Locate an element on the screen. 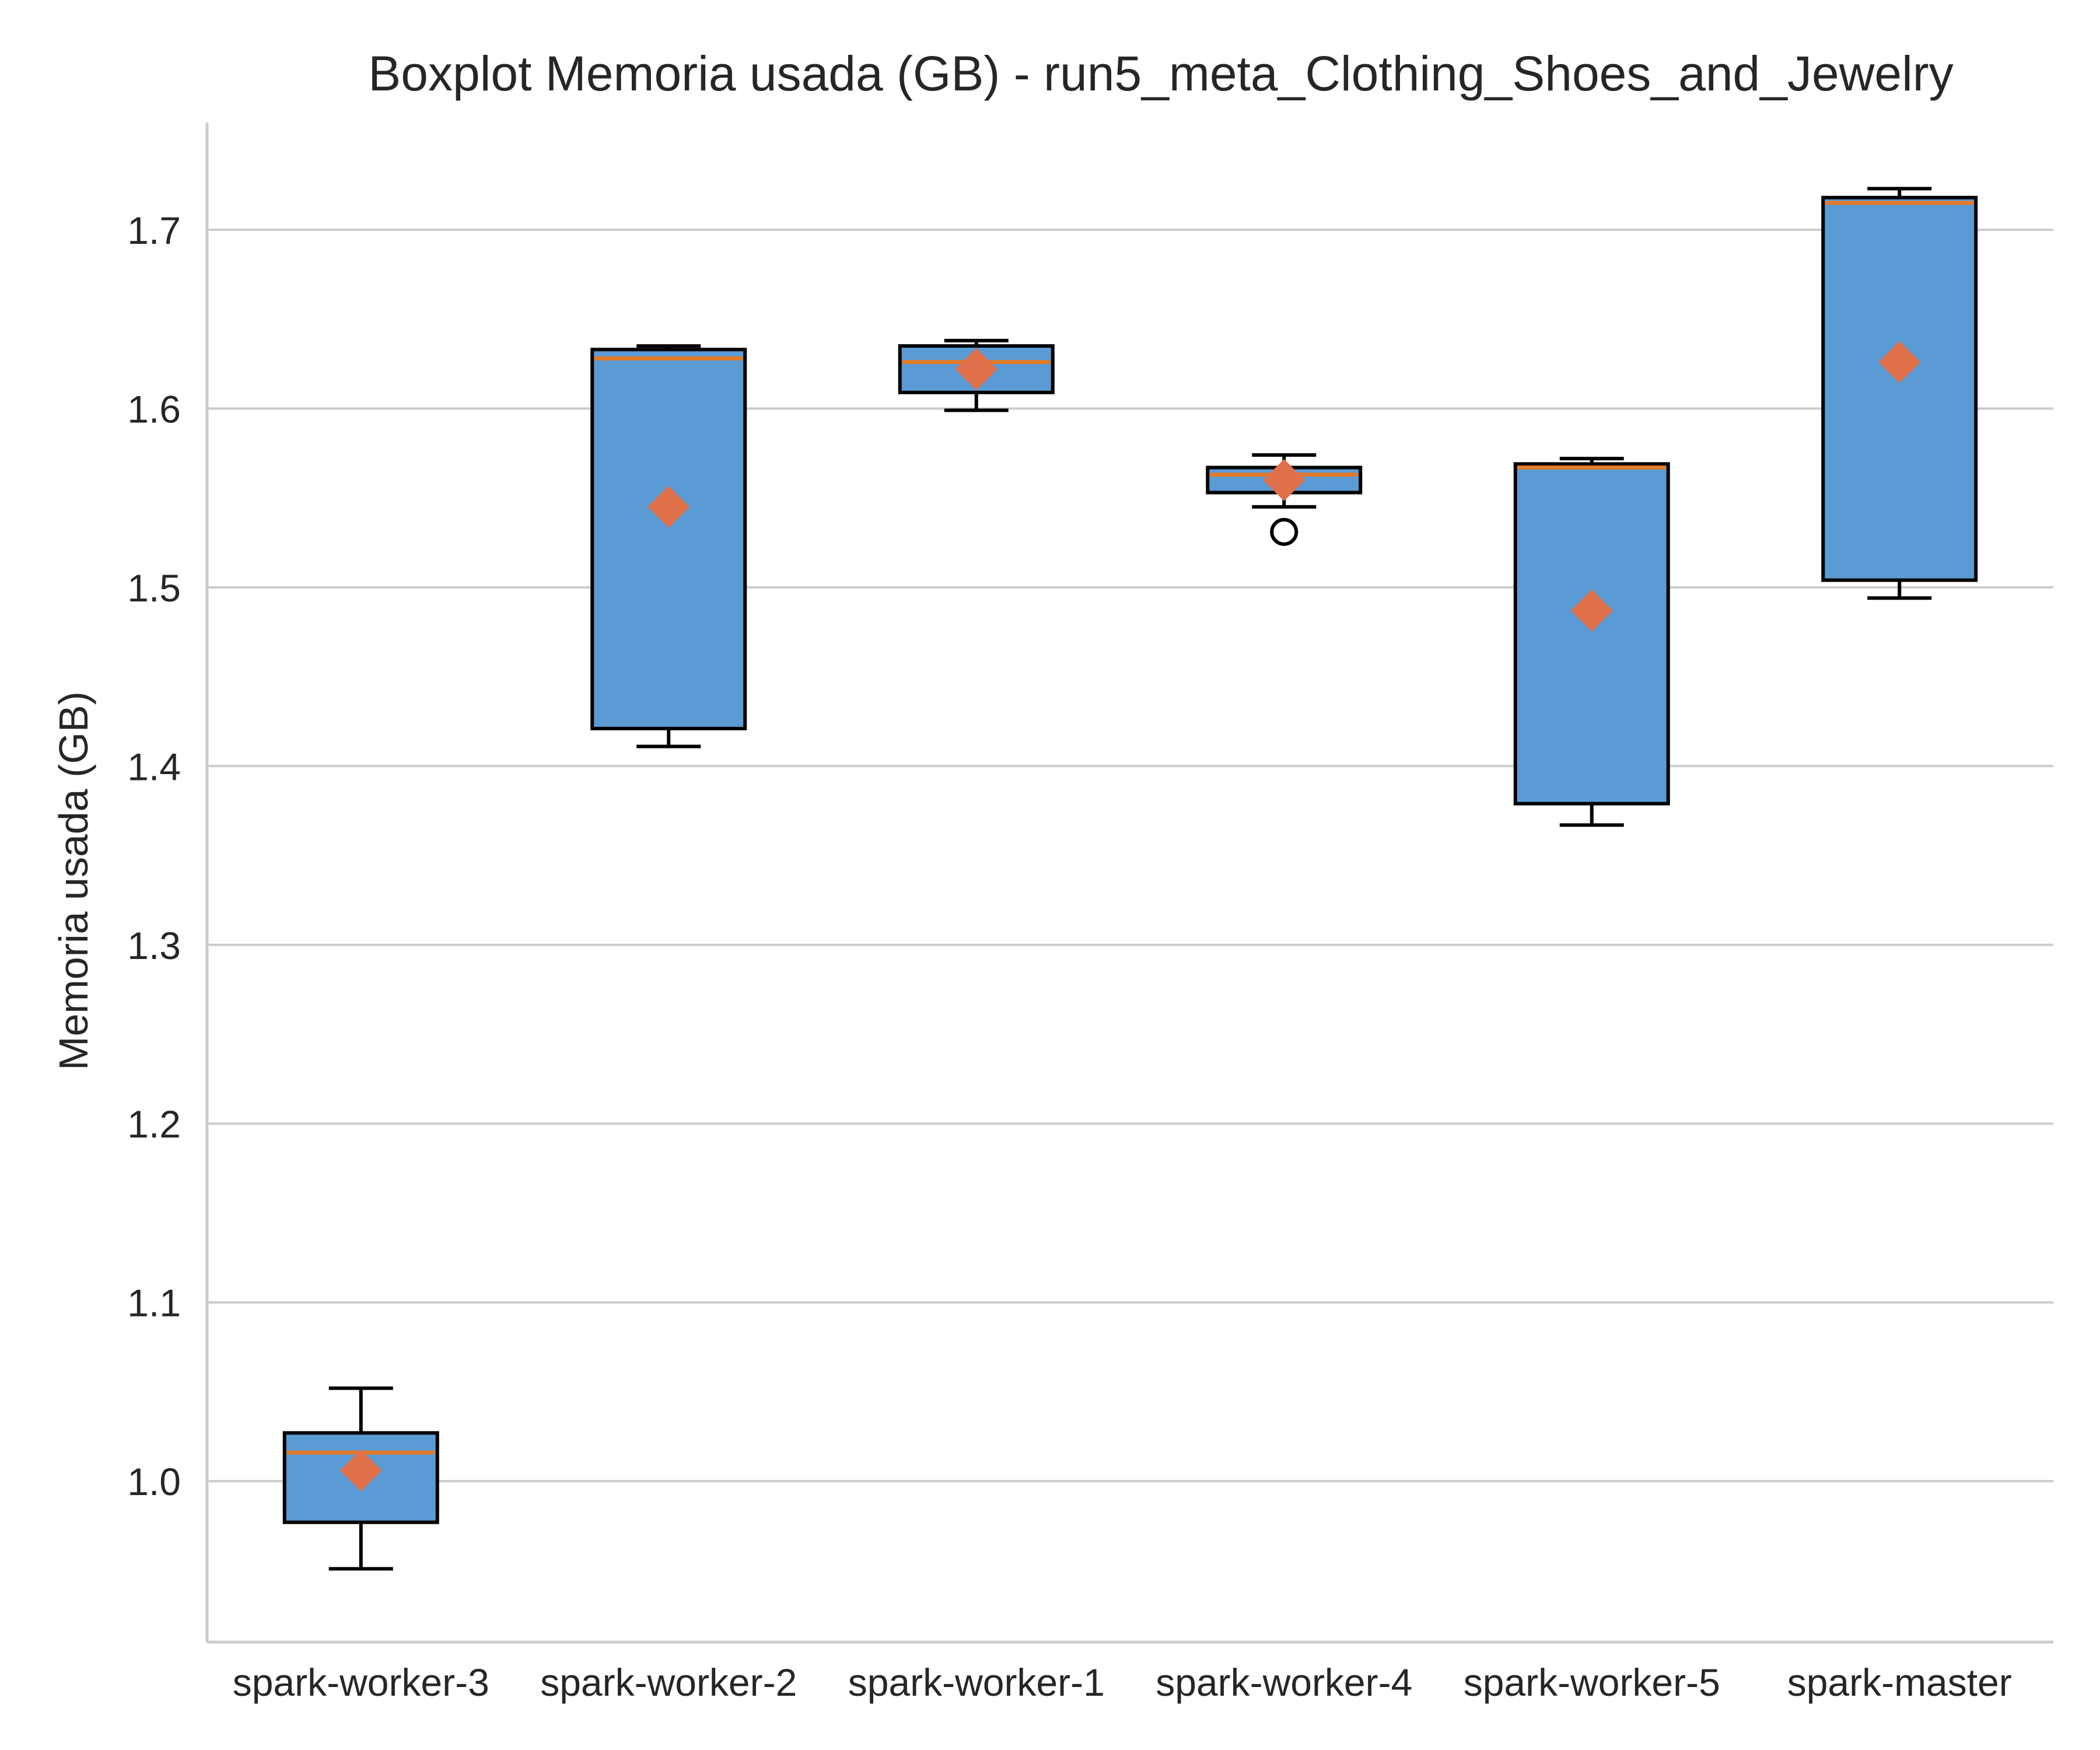 This screenshot has width=2100, height=1750. y-tick-label: 1.6 is located at coordinates (154, 408).